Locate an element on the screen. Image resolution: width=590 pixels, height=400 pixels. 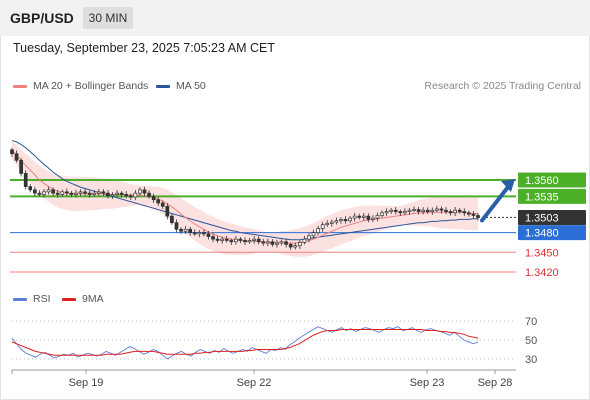
legend-9ma: 9MA is located at coordinates (83, 299).